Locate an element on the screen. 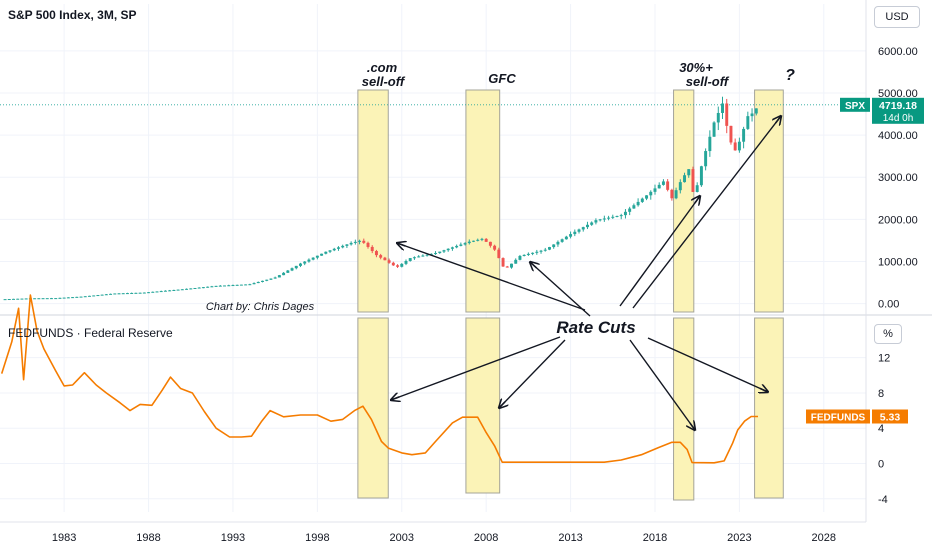 Image resolution: width=932 pixels, height=555 pixels. time-tick-label: 1998 is located at coordinates (317, 538).